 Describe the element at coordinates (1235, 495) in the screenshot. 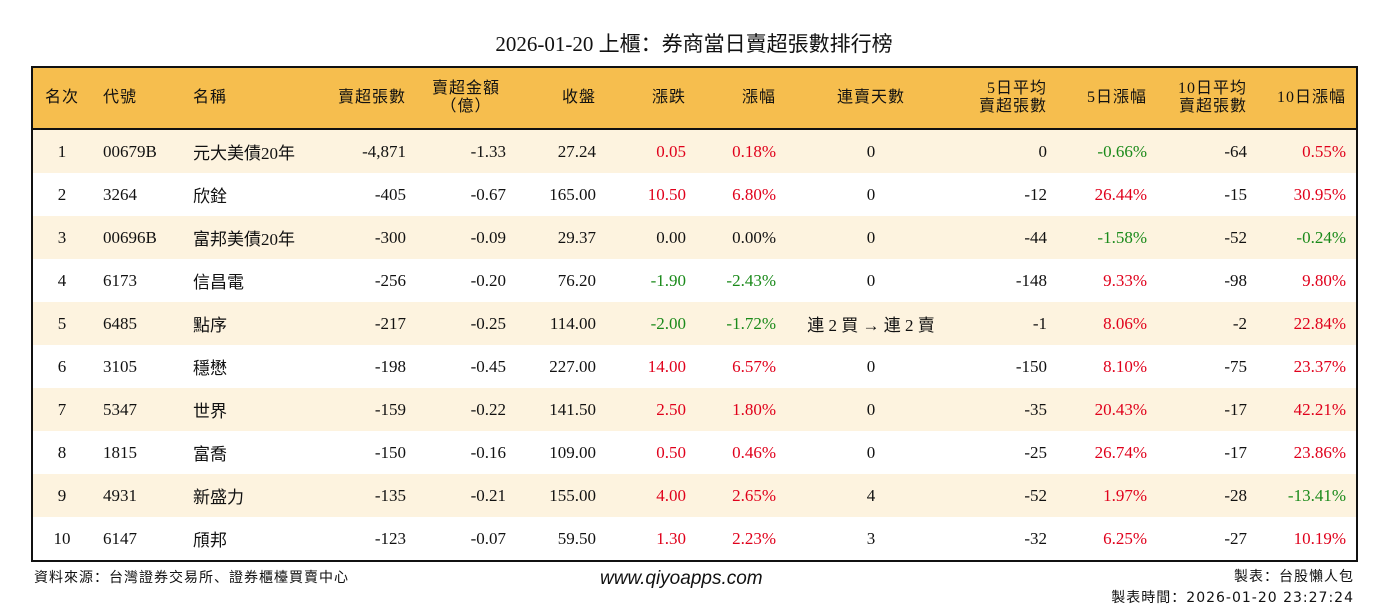

I see `cell-avg10-net-sell: -28` at that location.